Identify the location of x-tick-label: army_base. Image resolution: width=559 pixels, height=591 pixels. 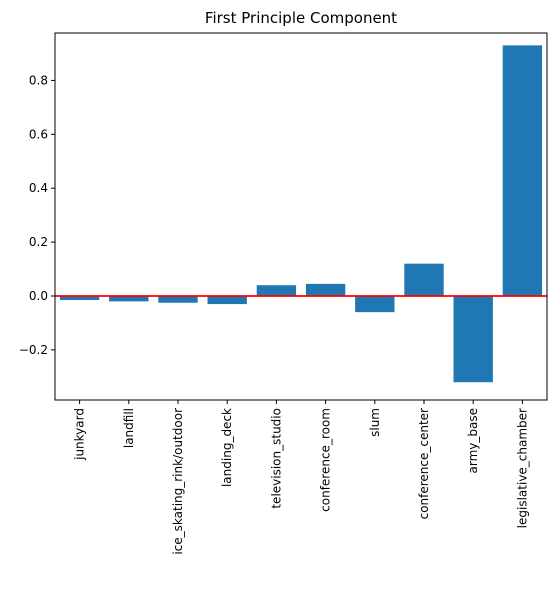
(473, 440).